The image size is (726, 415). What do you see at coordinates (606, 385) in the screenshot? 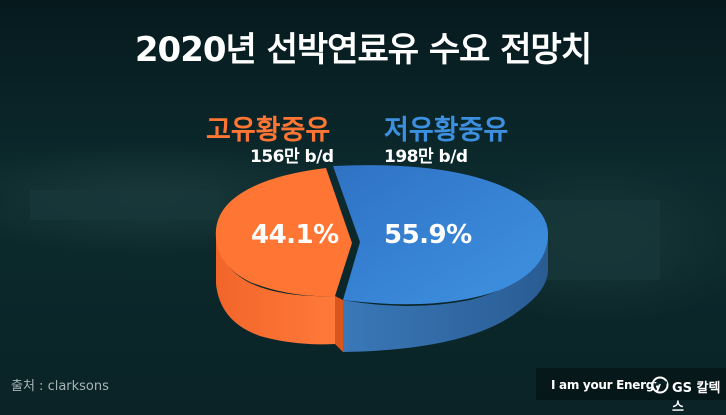
I see `brand-slogan: I am your Energy` at bounding box center [606, 385].